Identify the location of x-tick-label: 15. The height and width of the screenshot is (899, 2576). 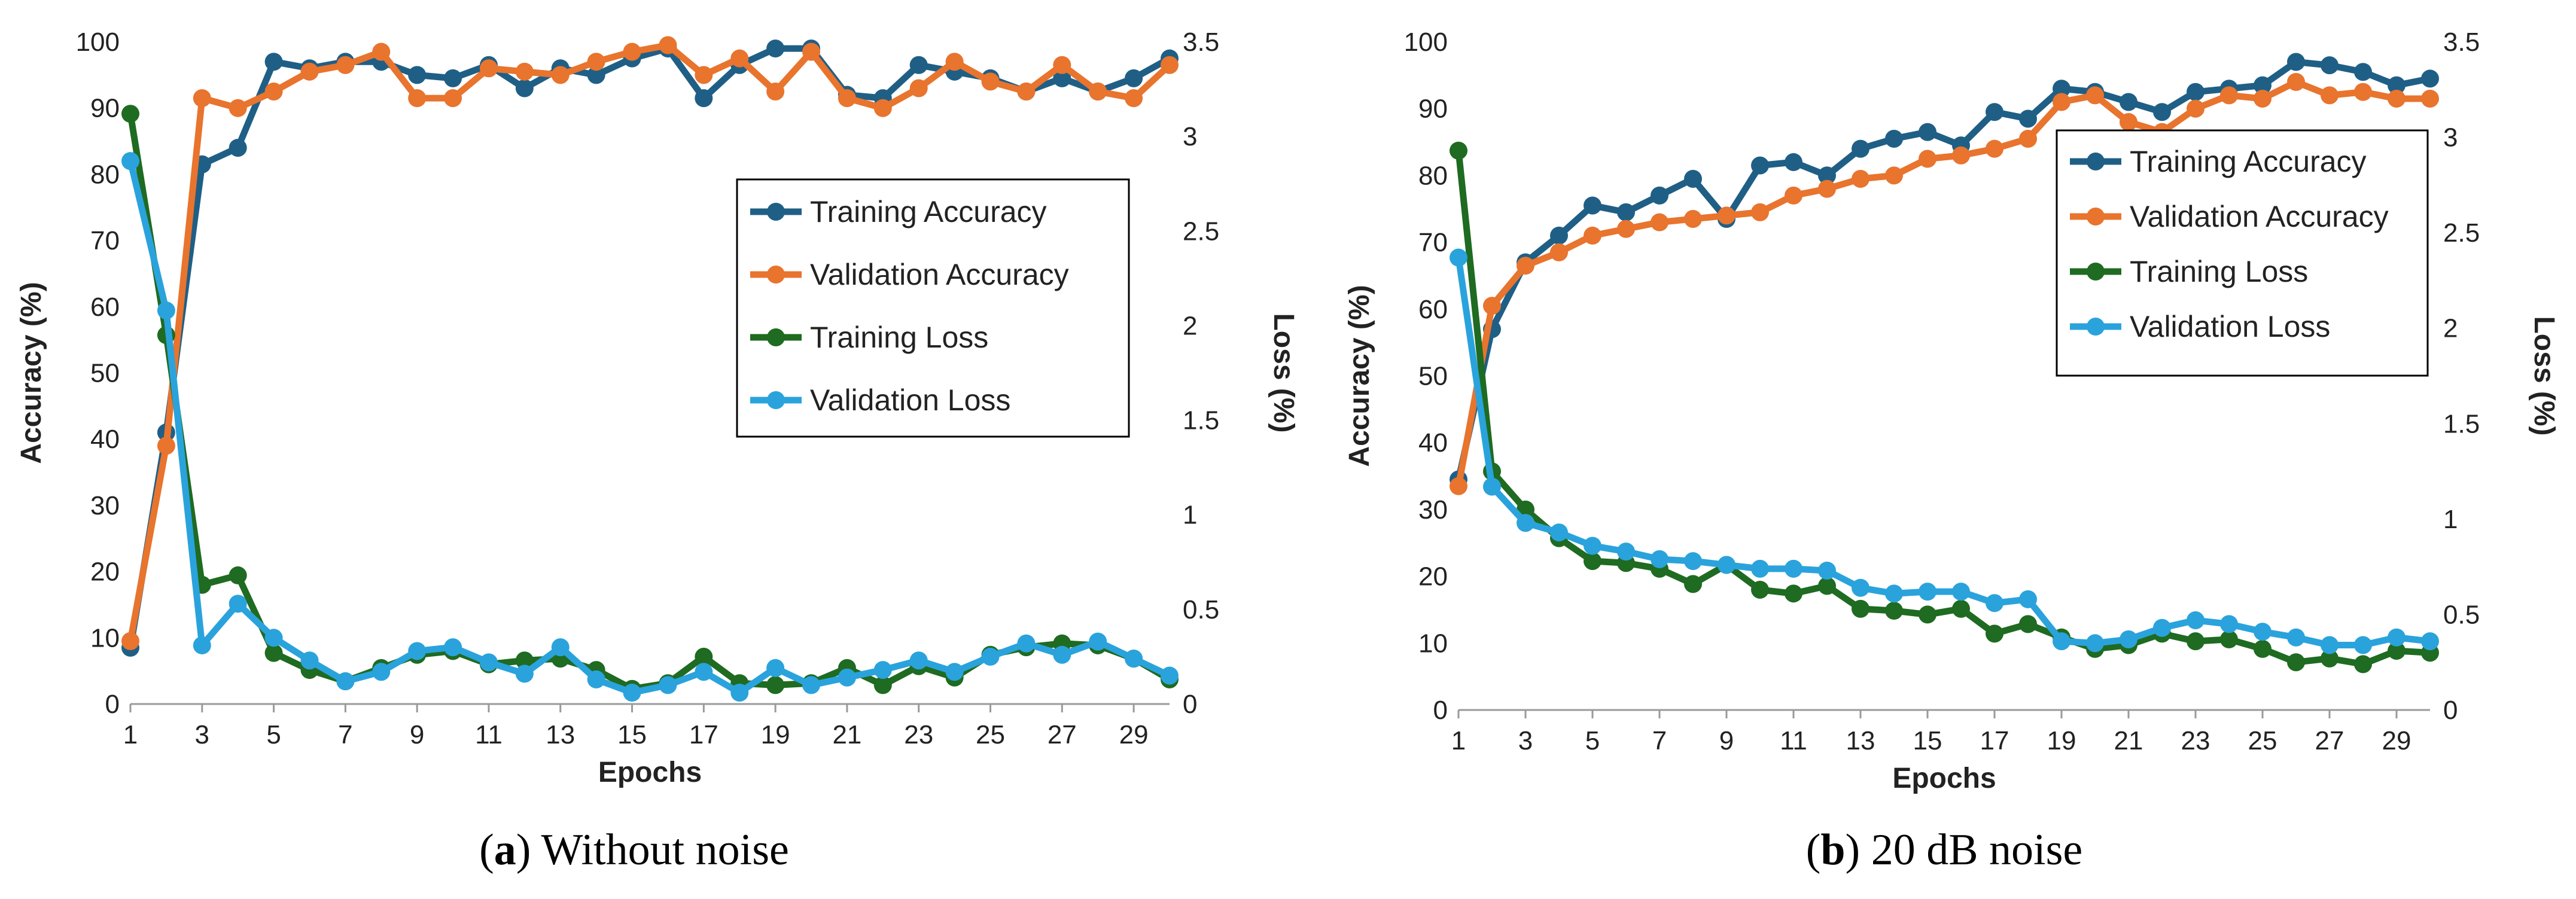
(1927, 740).